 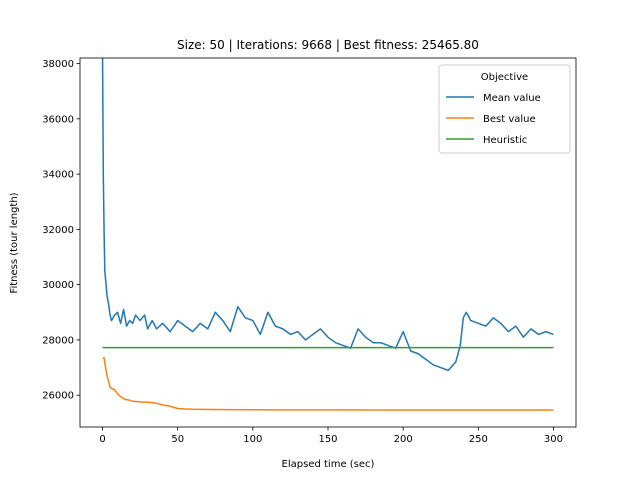 I want to click on legend-entries: Mean value Best value Heuristic, so click(x=493, y=119).